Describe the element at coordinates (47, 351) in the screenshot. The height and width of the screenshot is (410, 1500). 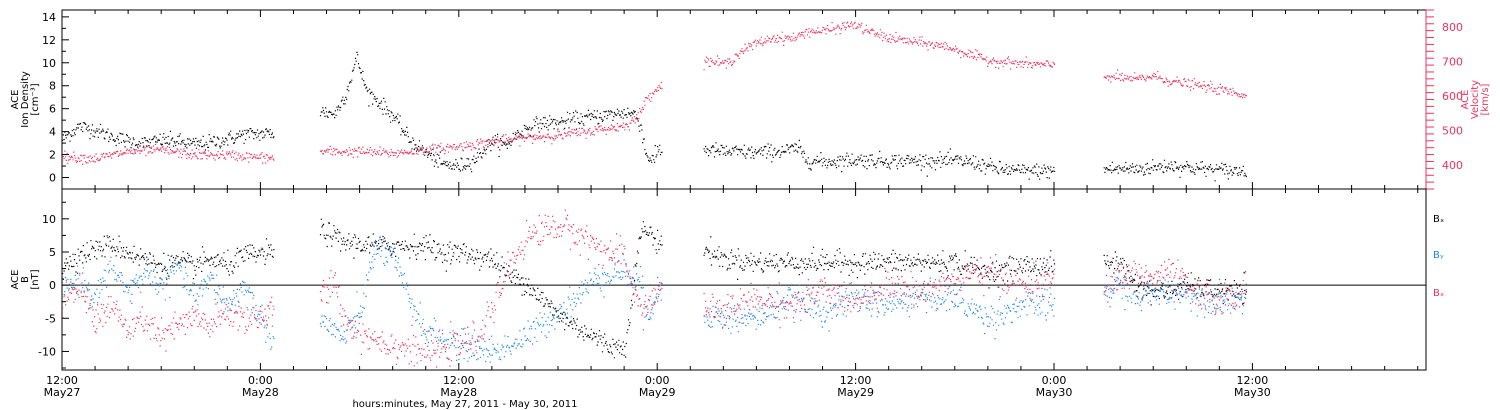
I see `y-tick-label: -10` at that location.